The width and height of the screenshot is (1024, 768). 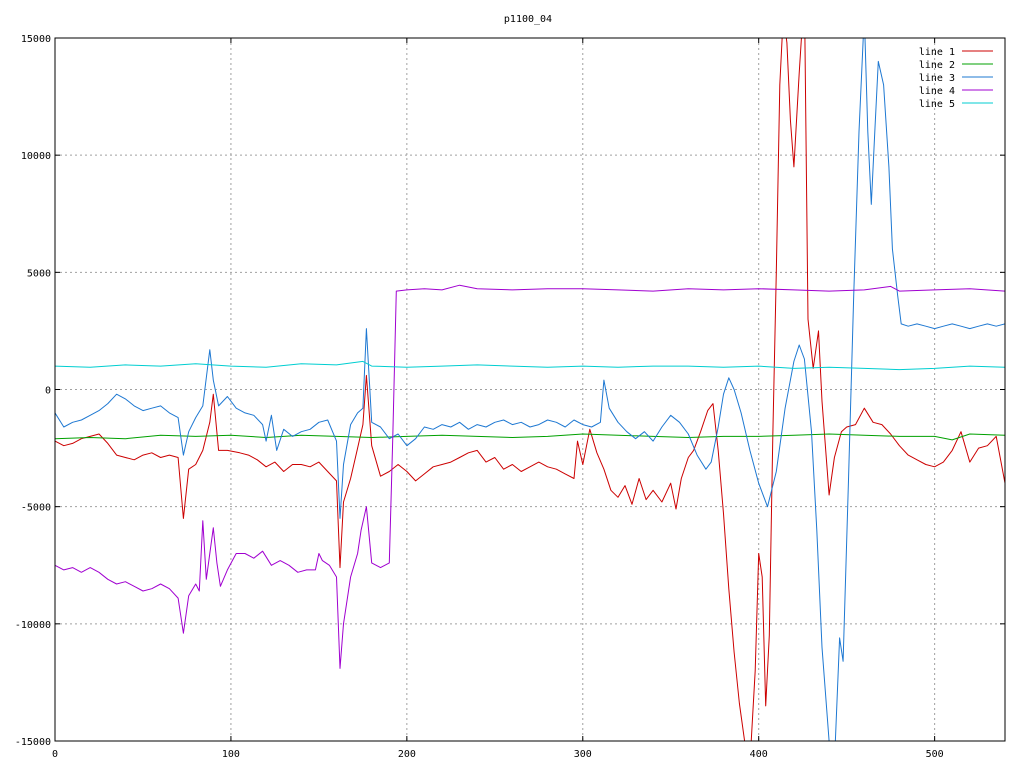 What do you see at coordinates (528, 19) in the screenshot?
I see `chart-title: p1100_04` at bounding box center [528, 19].